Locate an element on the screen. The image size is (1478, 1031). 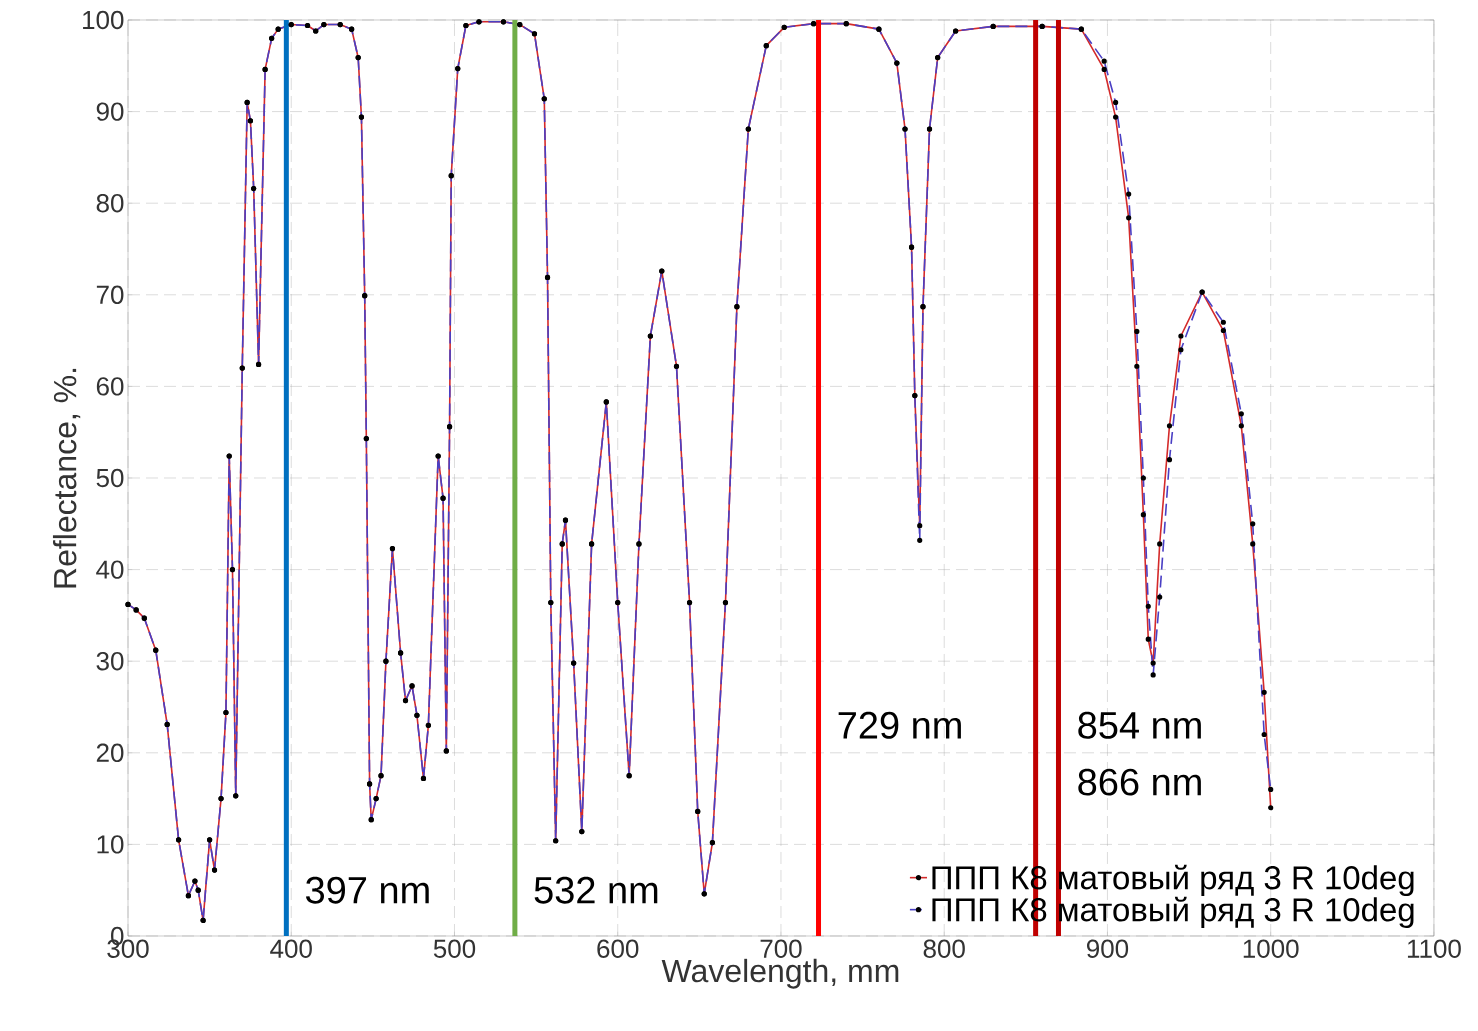
x-tick-label: 600 is located at coordinates (618, 948).